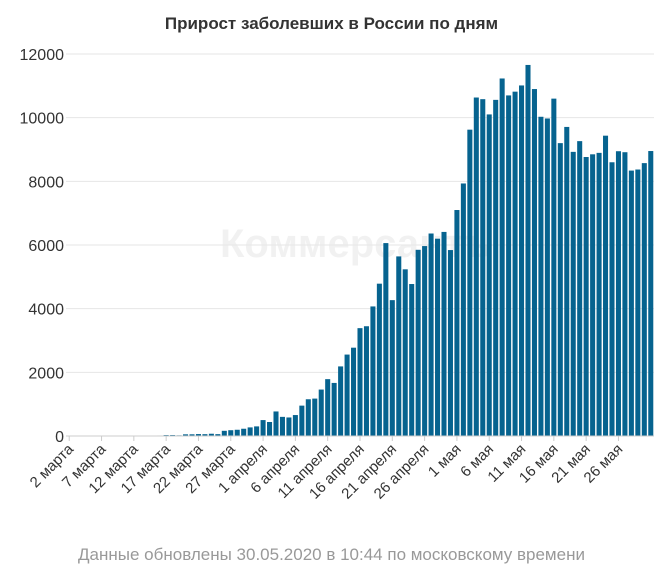 Image resolution: width=663 pixels, height=569 pixels. What do you see at coordinates (46, 310) in the screenshot?
I see `y-tick-label: 4000` at bounding box center [46, 310].